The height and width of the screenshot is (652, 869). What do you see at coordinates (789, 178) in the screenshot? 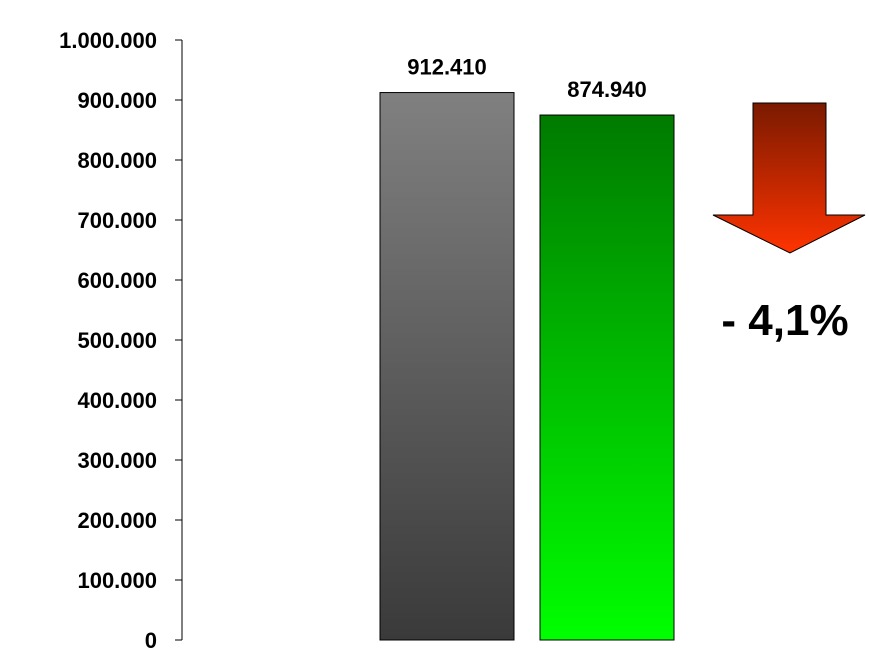
I see `down-arrow-icon` at bounding box center [789, 178].